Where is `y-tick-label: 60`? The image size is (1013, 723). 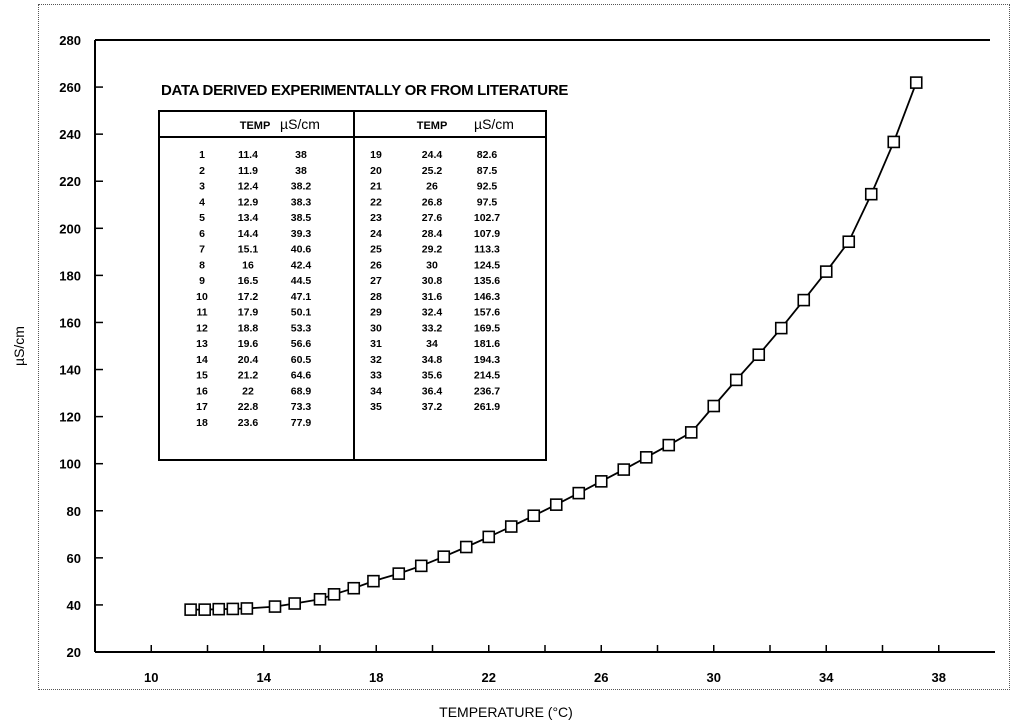 y-tick-label: 60 is located at coordinates (74, 558).